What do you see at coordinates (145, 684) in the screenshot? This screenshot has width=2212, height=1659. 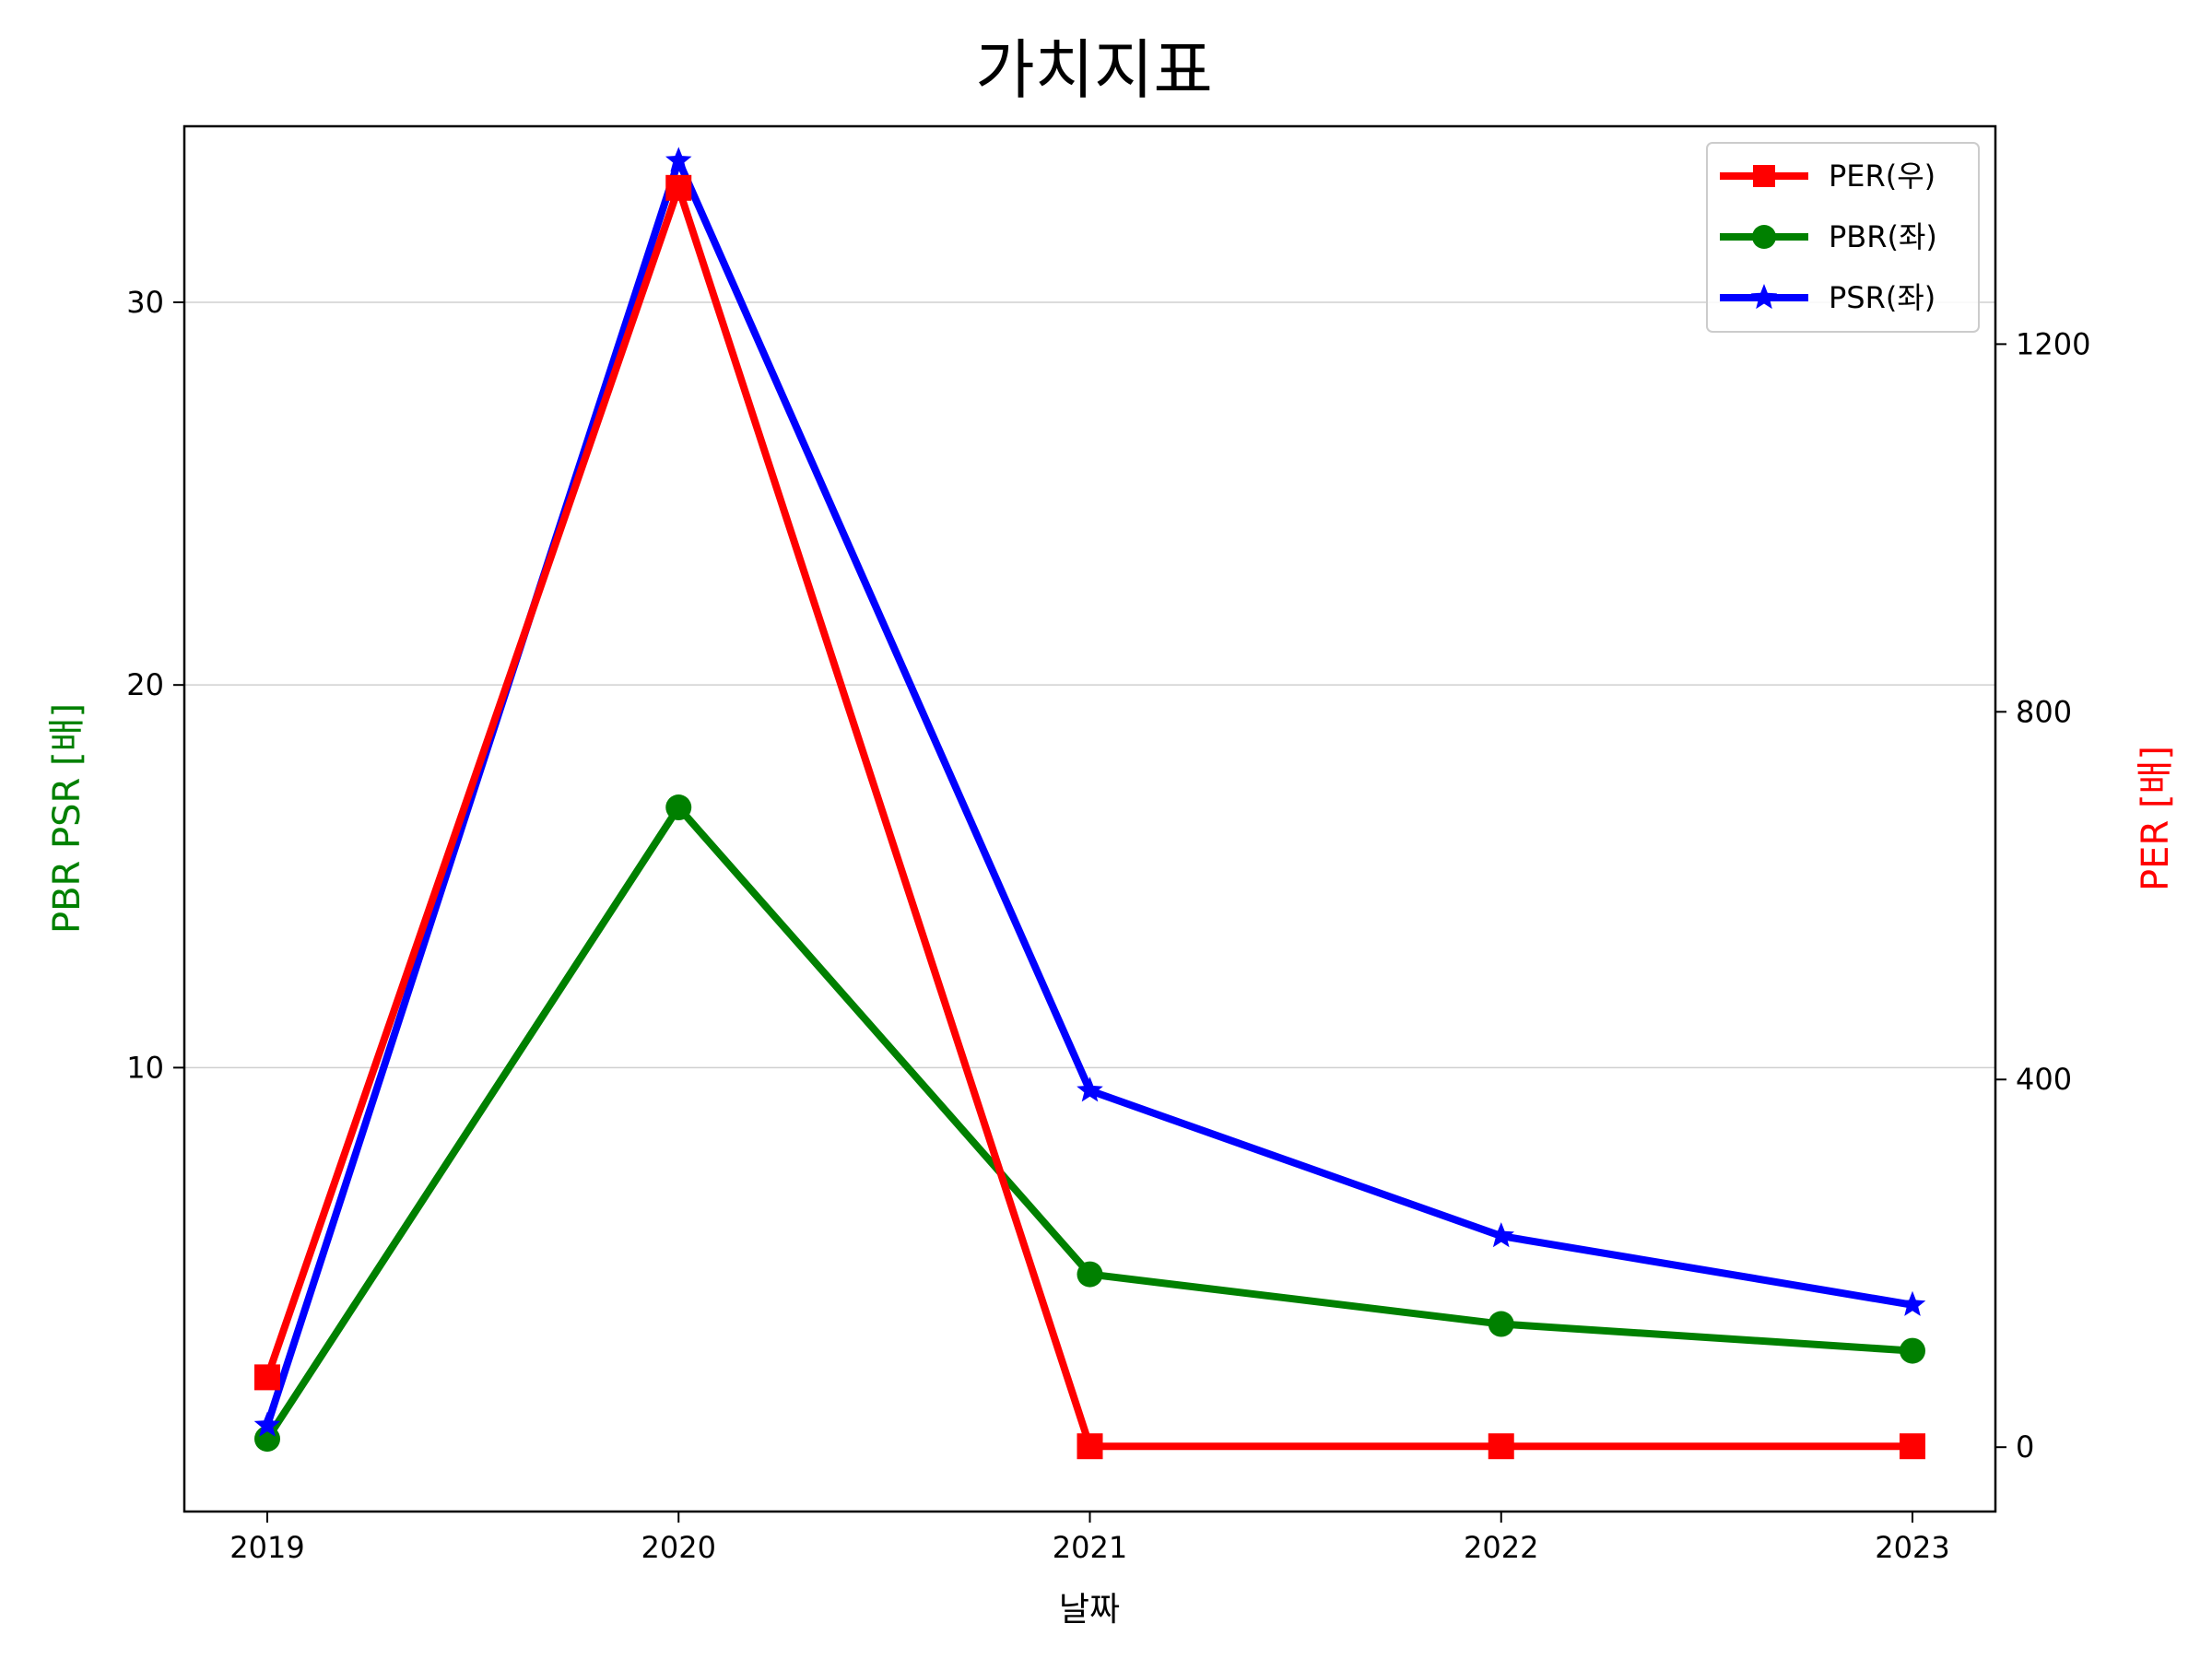 I see `y-left-tick-label: 20` at bounding box center [145, 684].